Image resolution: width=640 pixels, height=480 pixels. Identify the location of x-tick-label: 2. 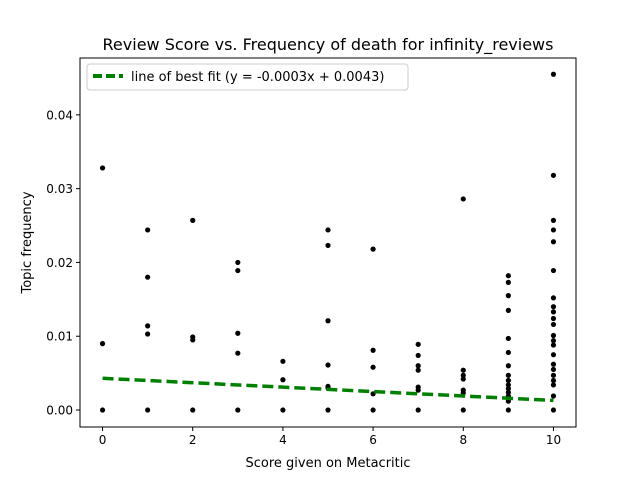
(193, 440).